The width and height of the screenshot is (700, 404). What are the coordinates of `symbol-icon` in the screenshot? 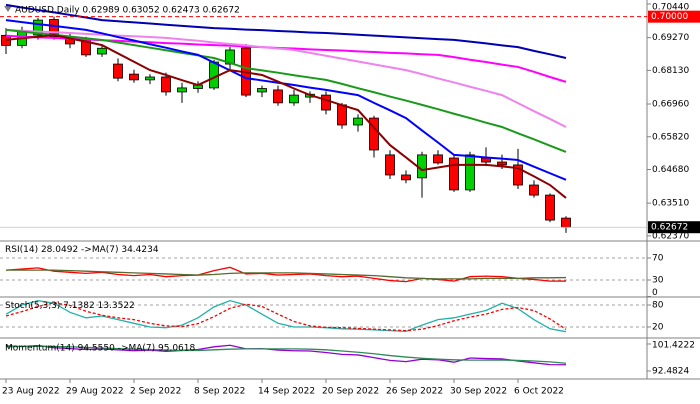 It's located at (8, 9).